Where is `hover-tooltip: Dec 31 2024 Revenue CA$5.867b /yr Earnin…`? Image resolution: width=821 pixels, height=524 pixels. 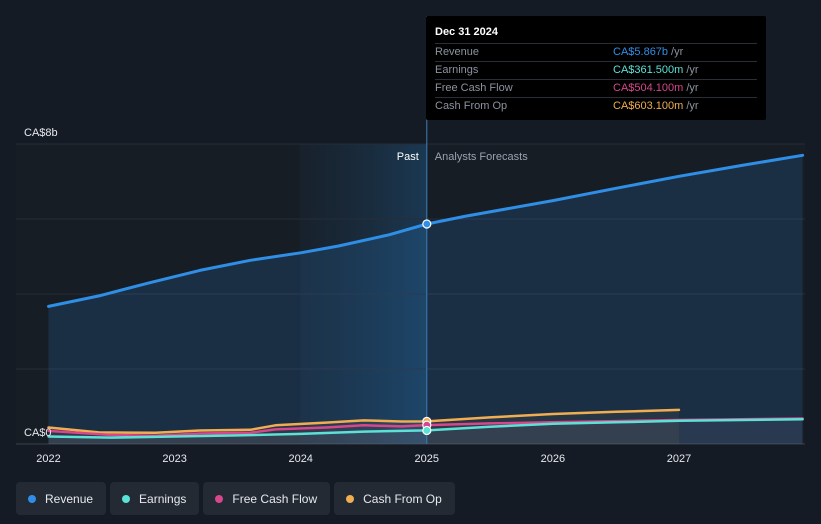
hover-tooltip: Dec 31 2024 Revenue CA$5.867b /yr Earnin… is located at coordinates (596, 68).